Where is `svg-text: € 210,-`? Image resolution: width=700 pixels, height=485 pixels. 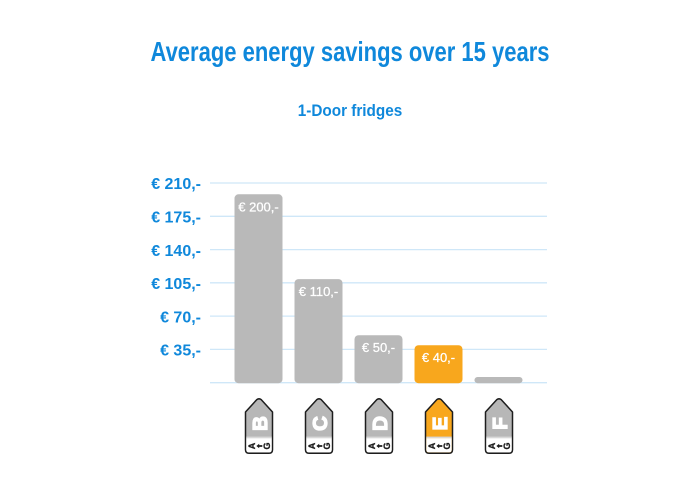
svg-text: € 210,- is located at coordinates (176, 184).